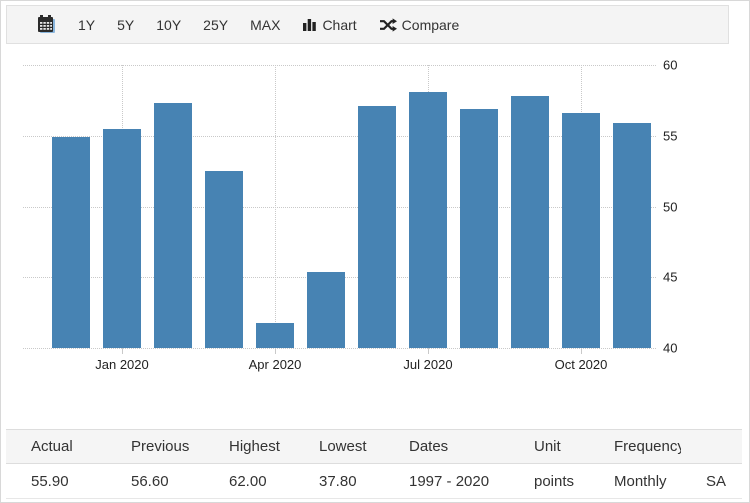 The image size is (750, 503). What do you see at coordinates (265, 24) in the screenshot?
I see `range-button-max: MAX` at bounding box center [265, 24].